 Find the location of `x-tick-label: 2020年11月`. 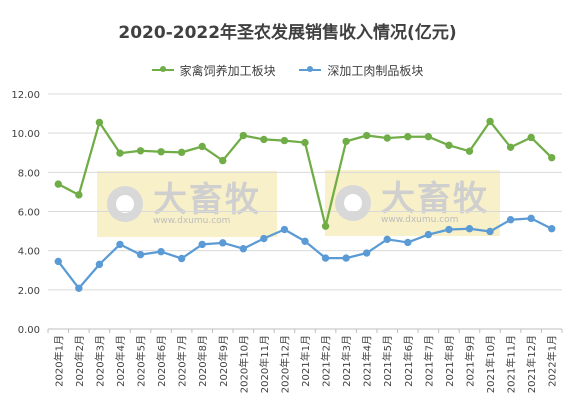

x-tick-label: 2020年11月 is located at coordinates (264, 364).